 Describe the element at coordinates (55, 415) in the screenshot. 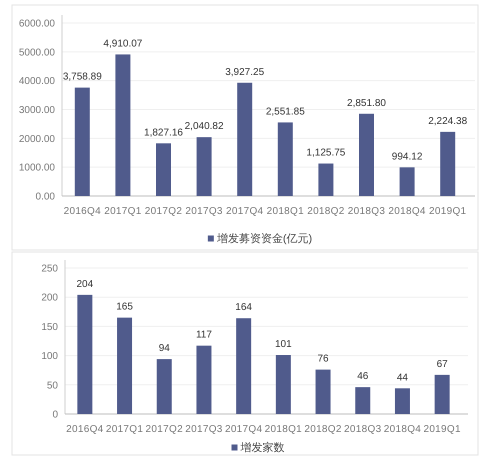

I see `y-tick-label: 0` at that location.